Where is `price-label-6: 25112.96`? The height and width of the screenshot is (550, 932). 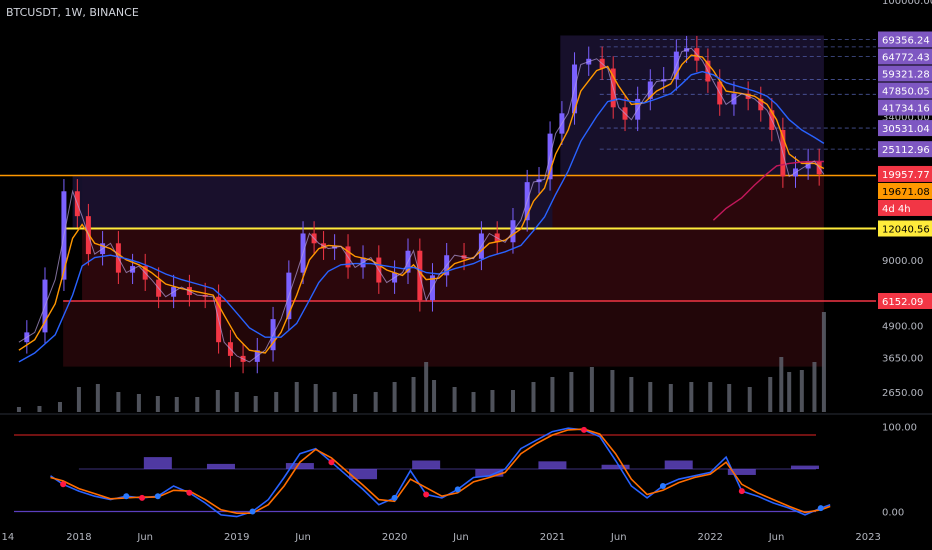 price-label-6: 25112.96 is located at coordinates (906, 150).